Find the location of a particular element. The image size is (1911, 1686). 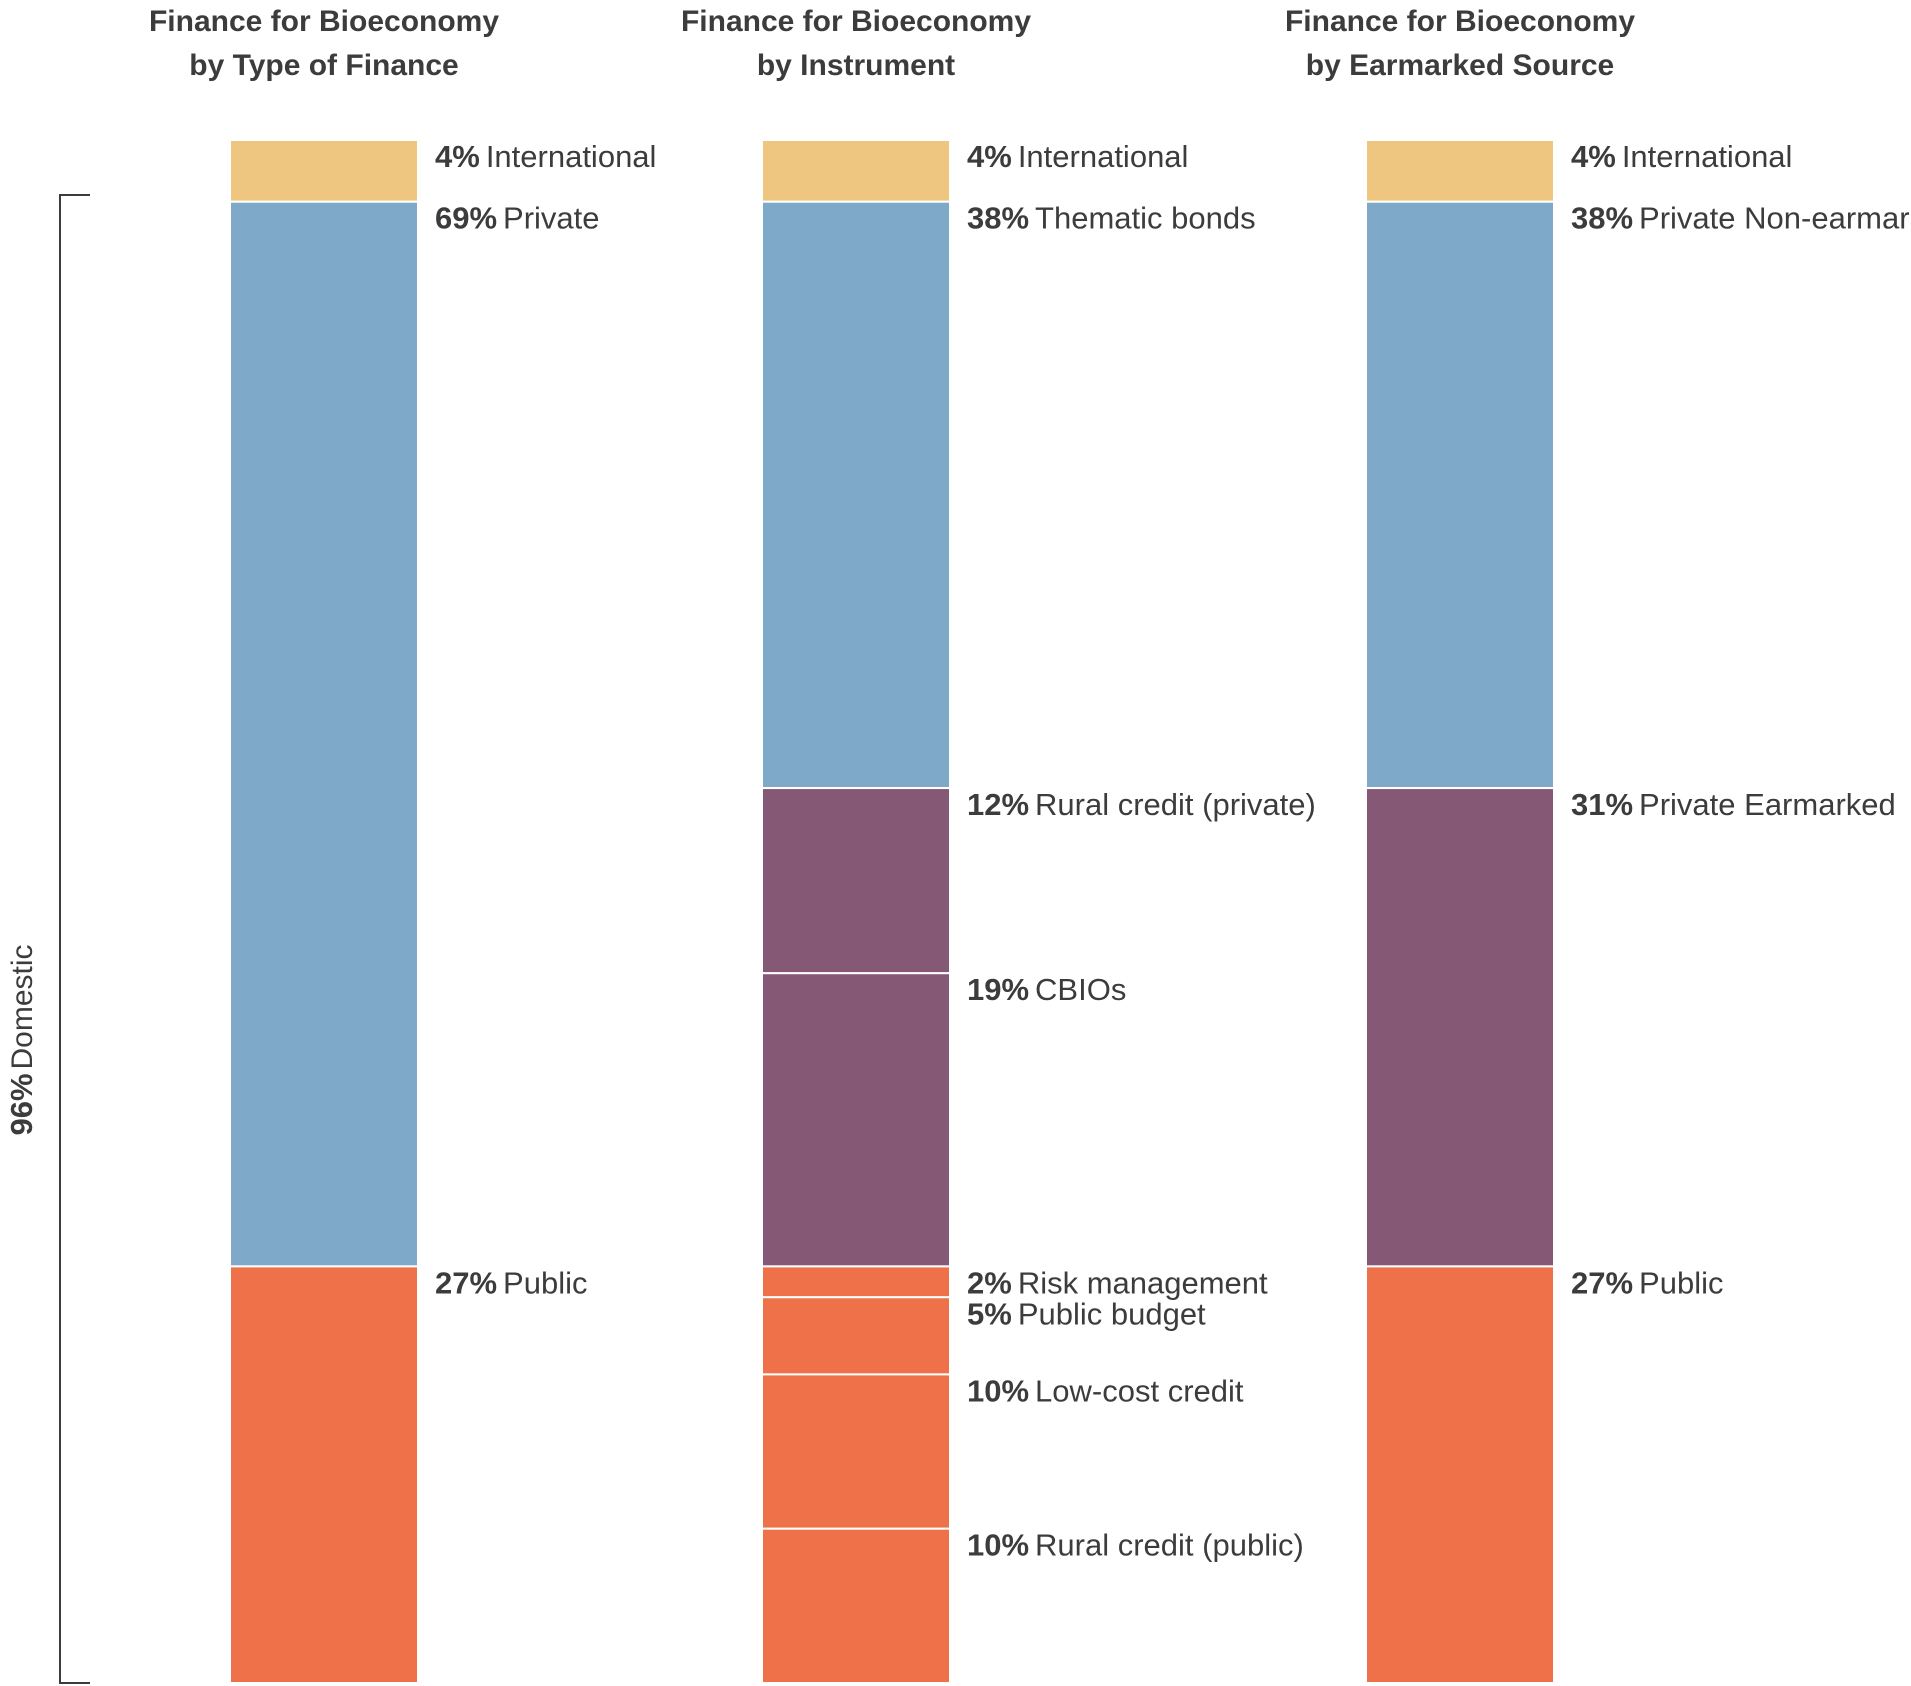

segment-label: 38%Private Non-earmarked is located at coordinates (1741, 218).